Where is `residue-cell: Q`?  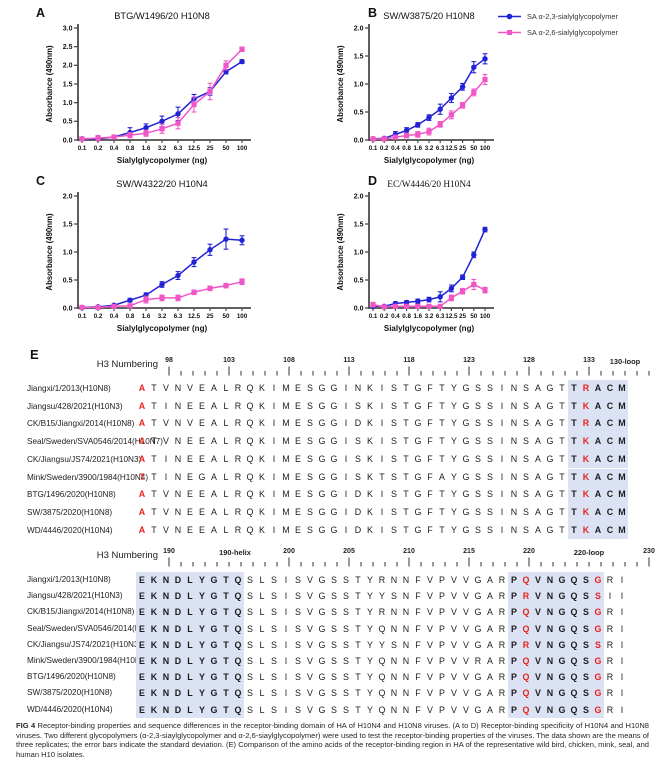 residue-cell: Q is located at coordinates (238, 677).